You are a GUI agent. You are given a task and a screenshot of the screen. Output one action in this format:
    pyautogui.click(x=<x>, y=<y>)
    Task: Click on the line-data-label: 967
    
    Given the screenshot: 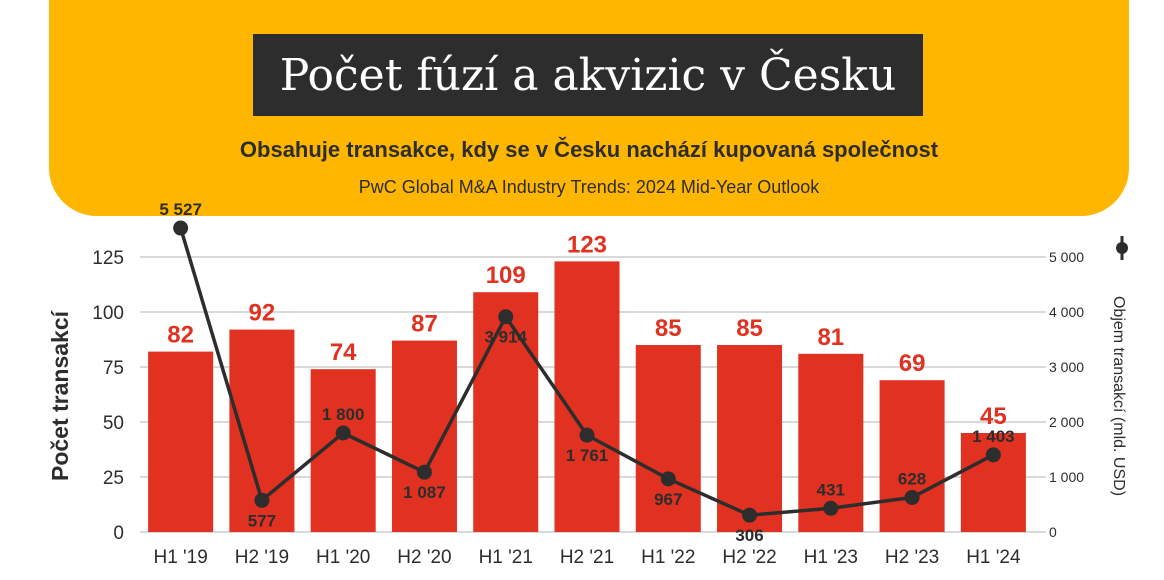 What is the action you would take?
    pyautogui.click(x=668, y=499)
    